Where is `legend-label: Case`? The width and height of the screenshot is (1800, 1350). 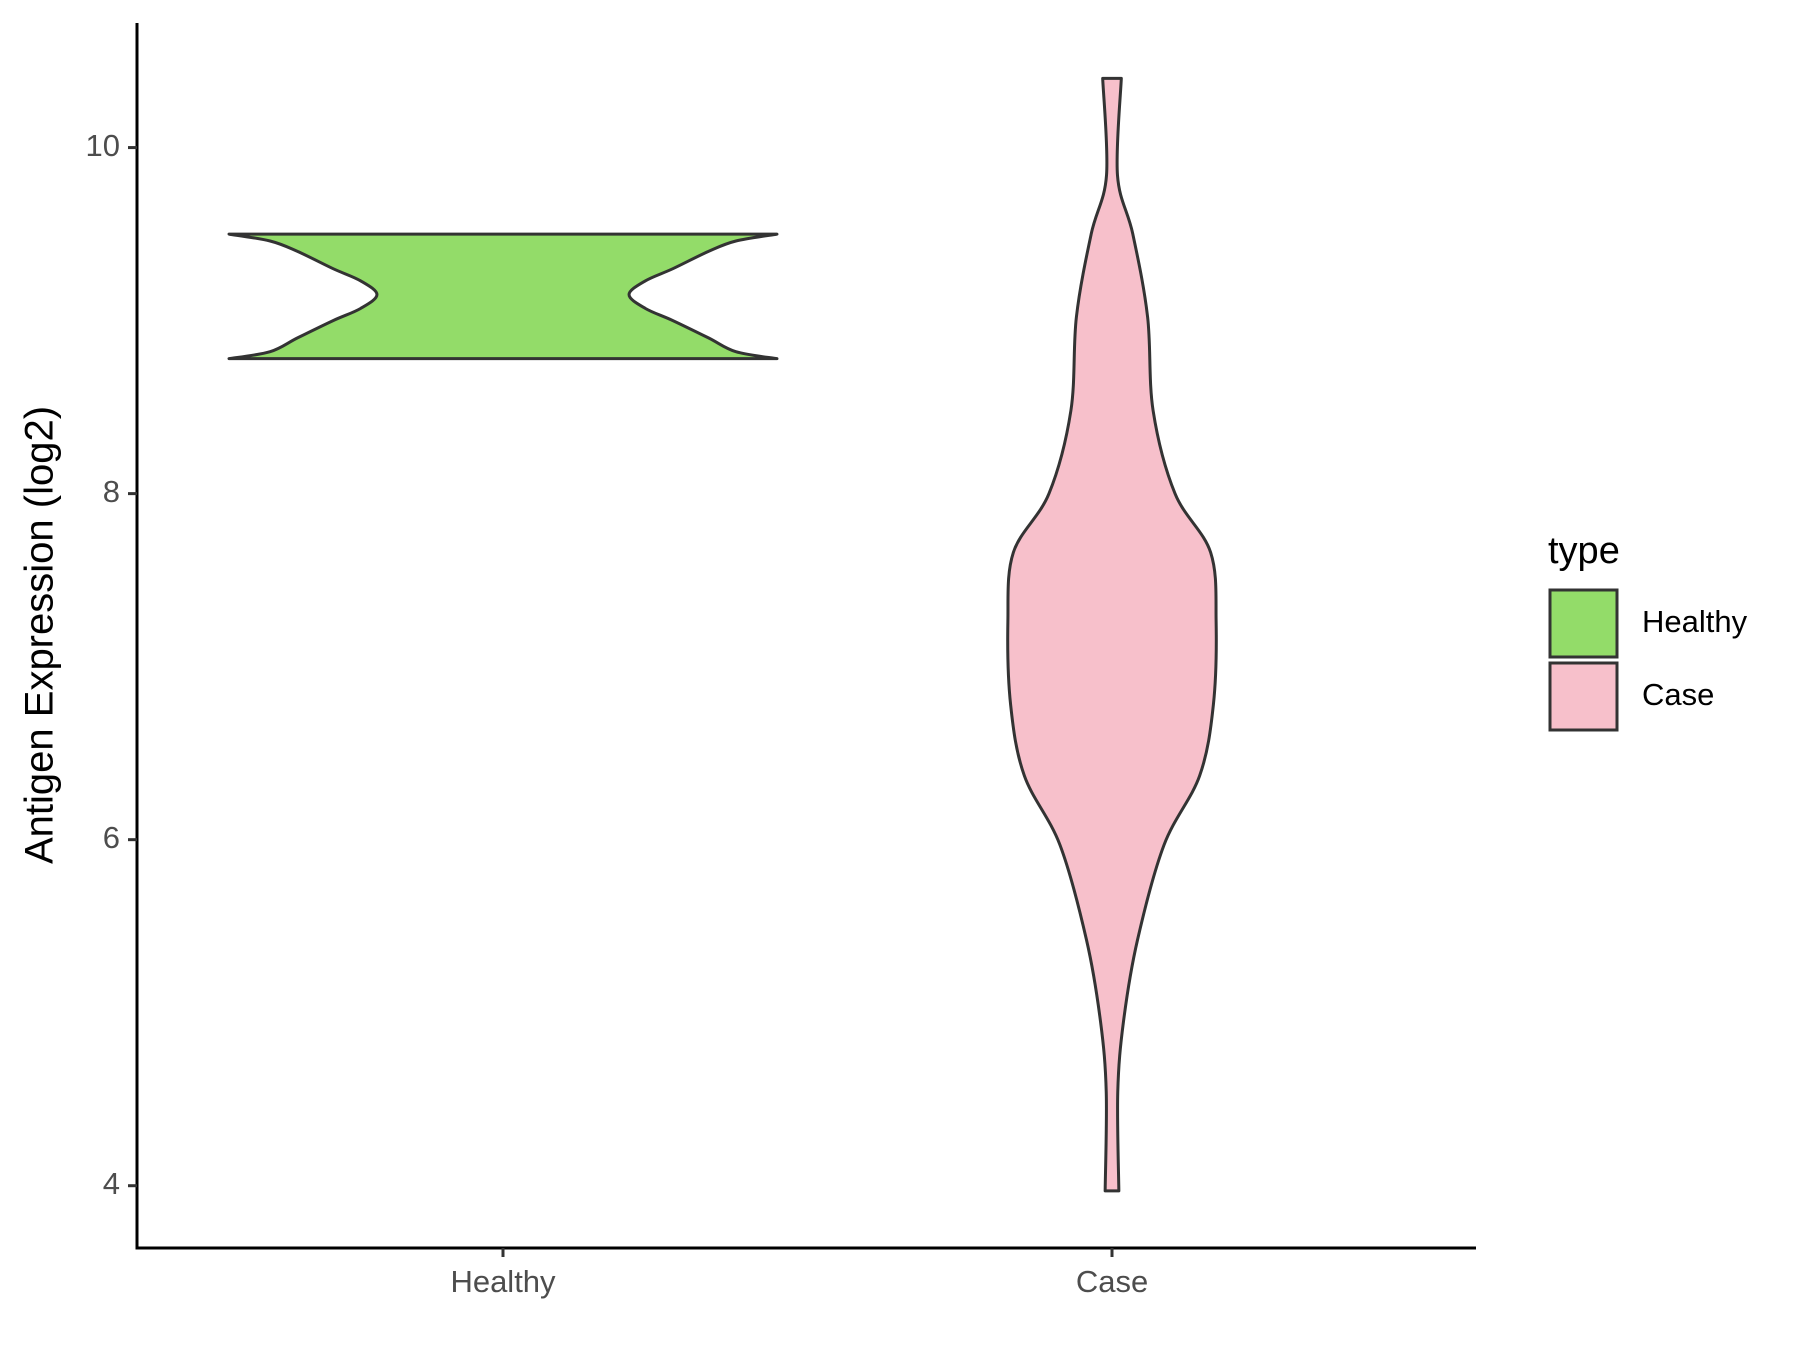 legend-label: Case is located at coordinates (1678, 694).